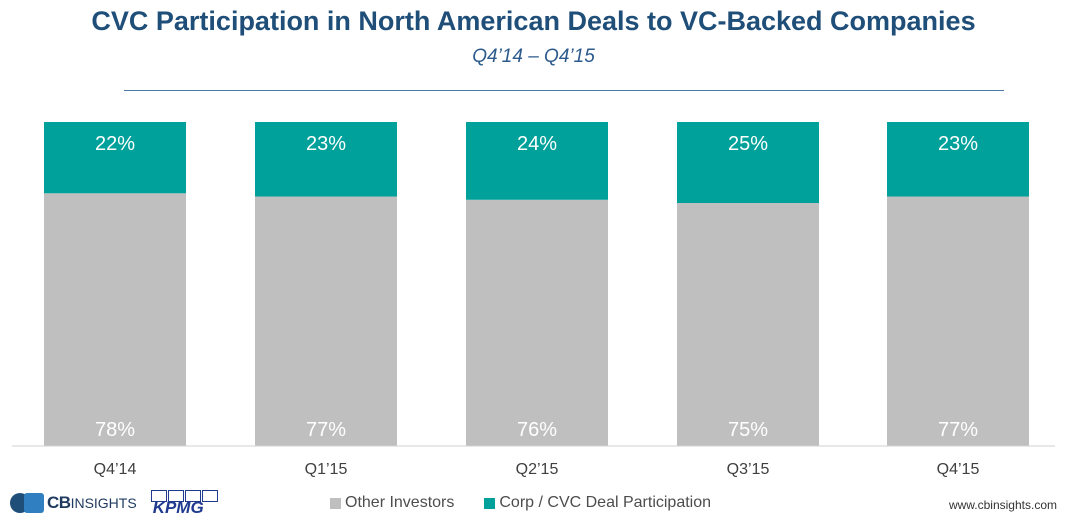 The height and width of the screenshot is (521, 1067). I want to click on x-tick-label-3: Q3’15, so click(748, 469).